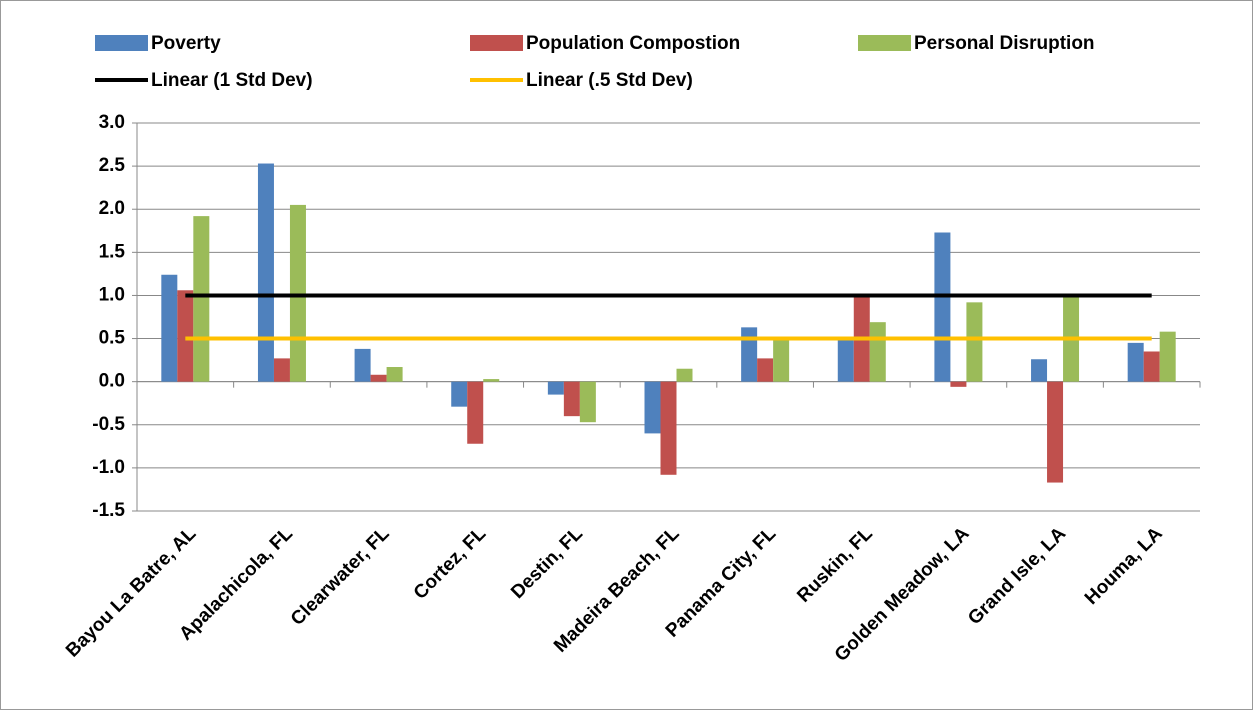  I want to click on y-tick-label: 2.5, so click(112, 165).